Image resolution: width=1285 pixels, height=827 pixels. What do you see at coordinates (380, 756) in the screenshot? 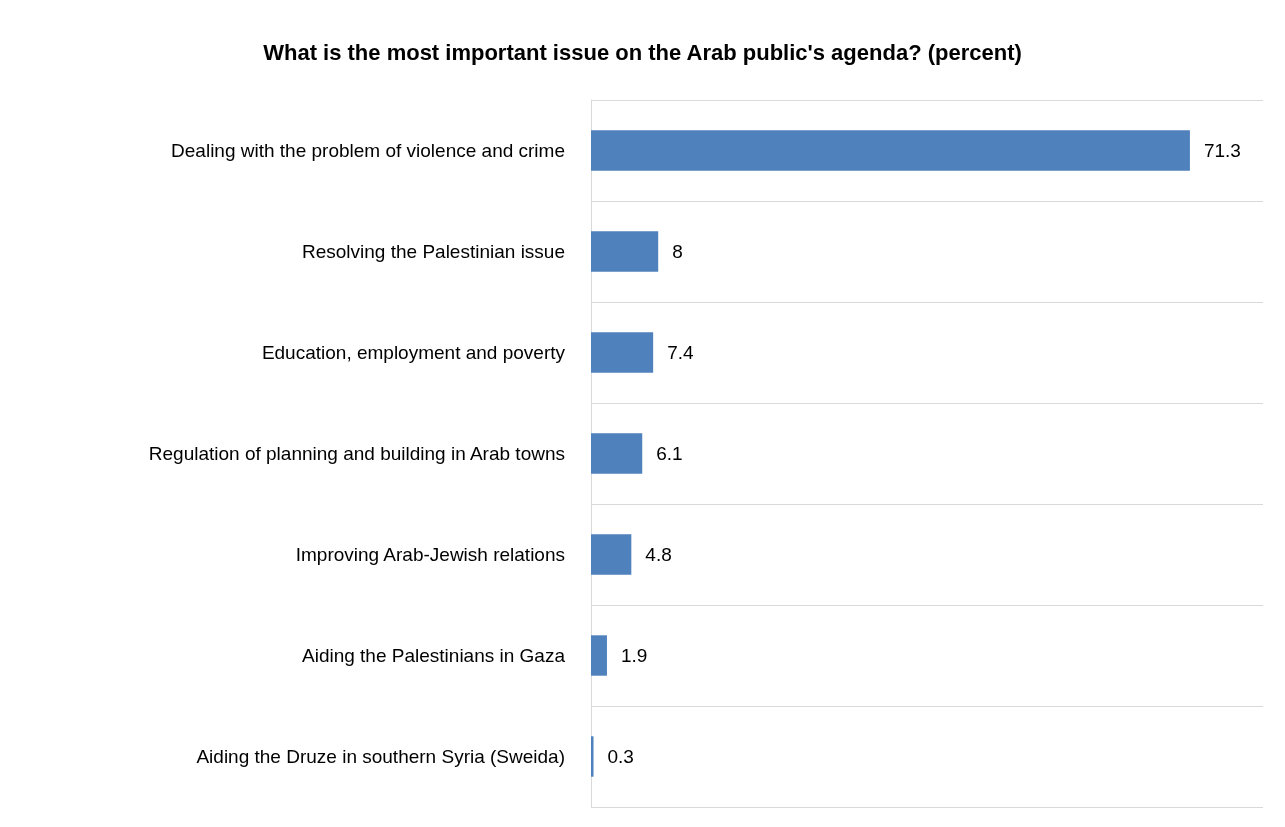
I see `y-tick-label: Aiding the Druze in southern Syria (Sweida)` at bounding box center [380, 756].